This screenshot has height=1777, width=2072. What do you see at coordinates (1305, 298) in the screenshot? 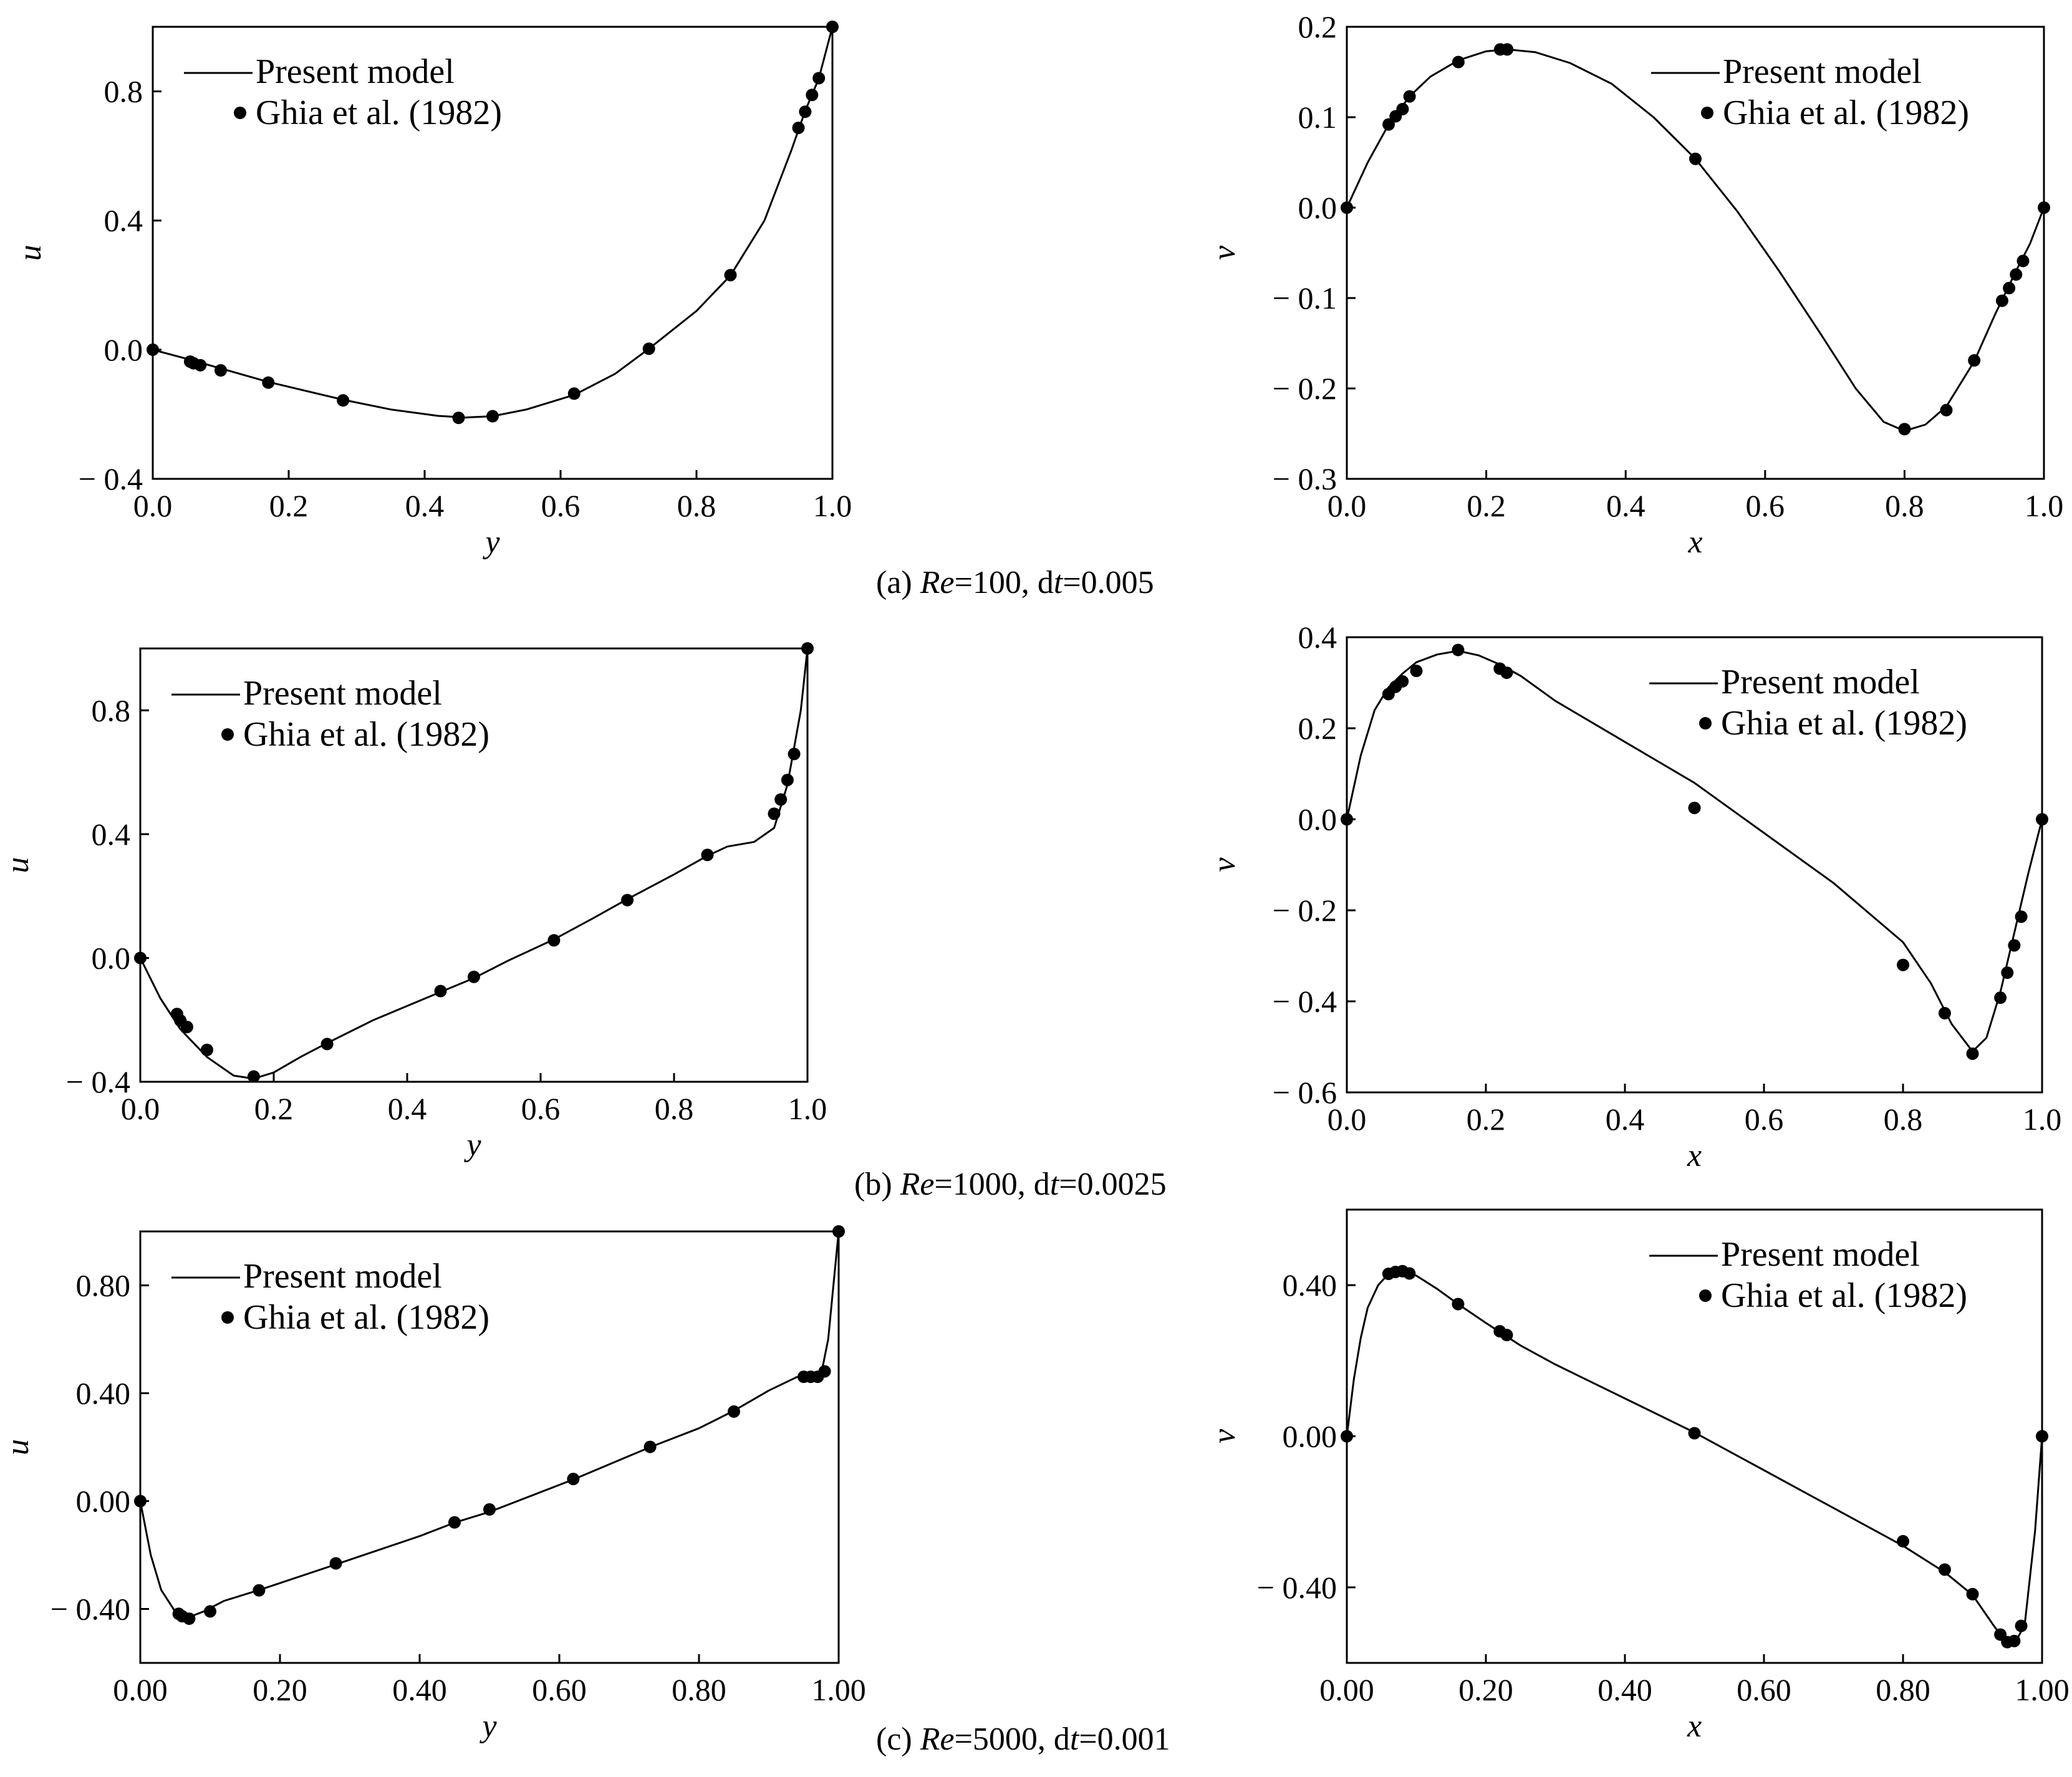
I see `y-tick-label: − 0.1` at bounding box center [1305, 298].